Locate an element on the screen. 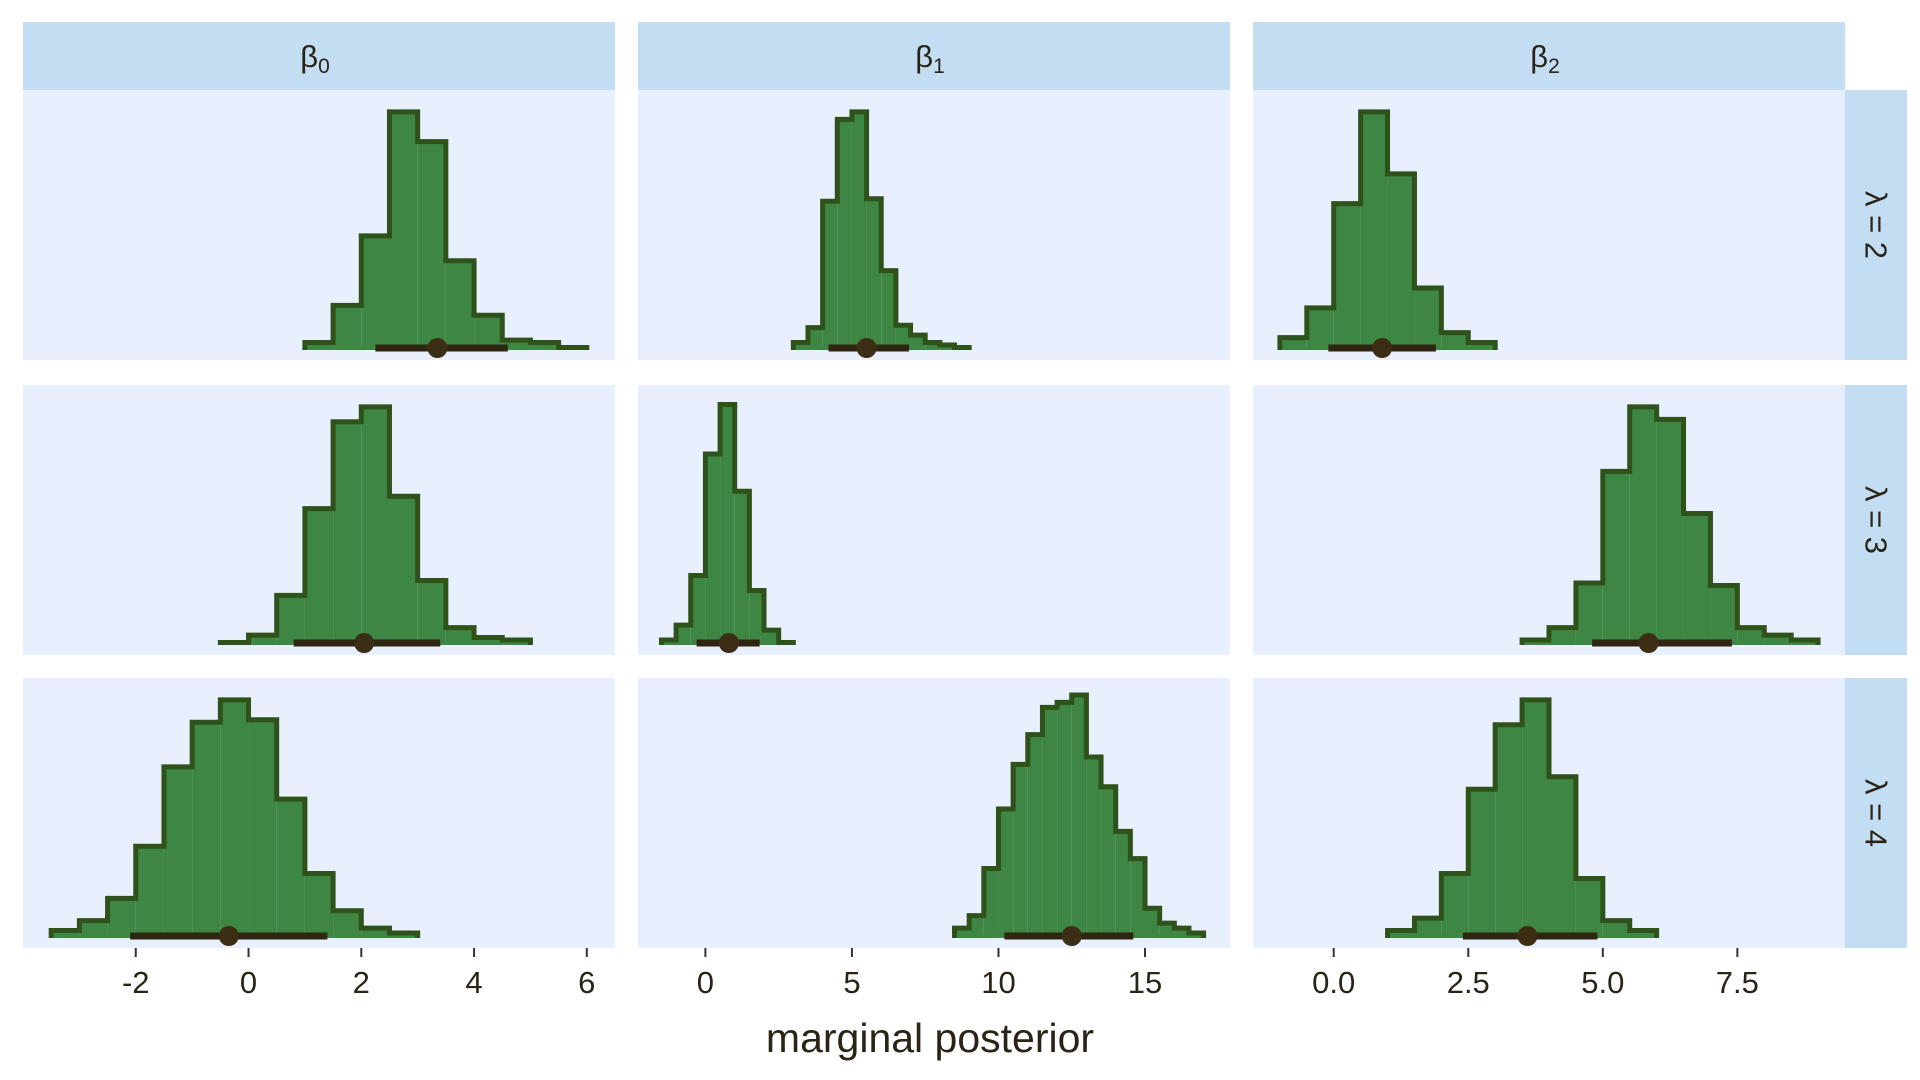 The height and width of the screenshot is (1080, 1920). histogram-r1-c2 is located at coordinates (1670, 528).